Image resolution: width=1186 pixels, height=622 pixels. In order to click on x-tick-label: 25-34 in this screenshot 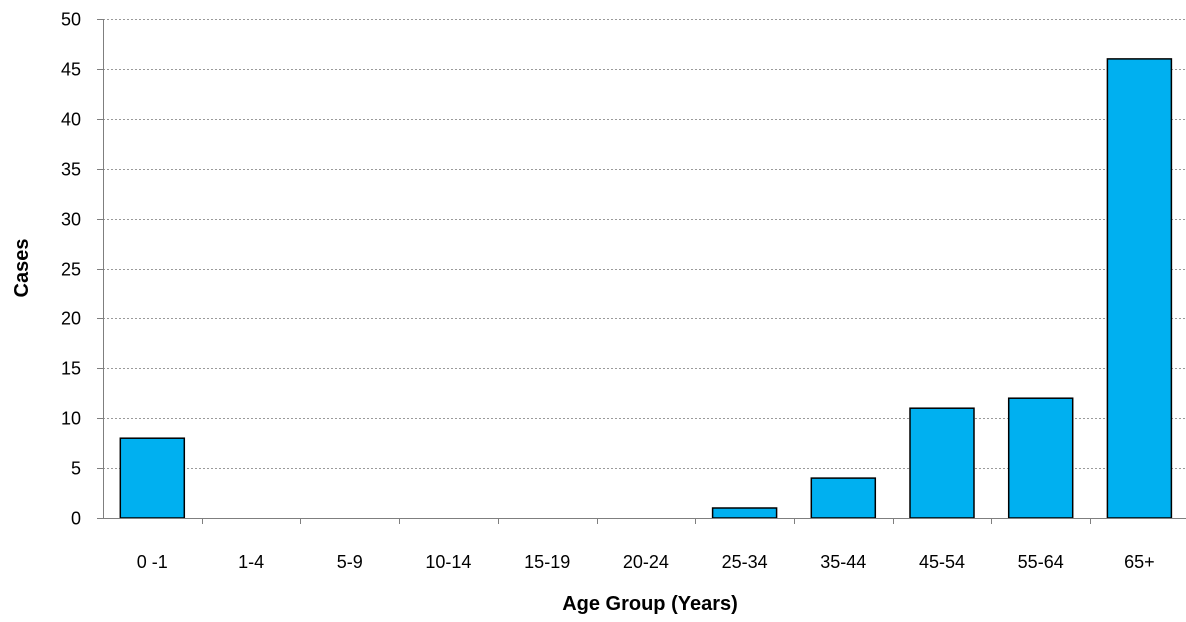, I will do `click(745, 562)`.